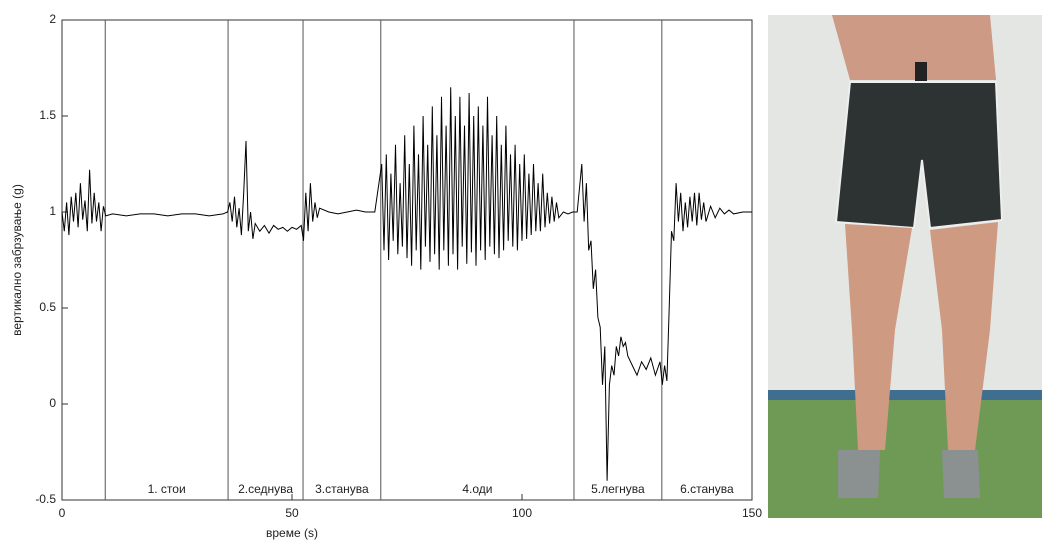 The height and width of the screenshot is (547, 1047). Describe the element at coordinates (905, 456) in the screenshot. I see `photo-floor` at that location.